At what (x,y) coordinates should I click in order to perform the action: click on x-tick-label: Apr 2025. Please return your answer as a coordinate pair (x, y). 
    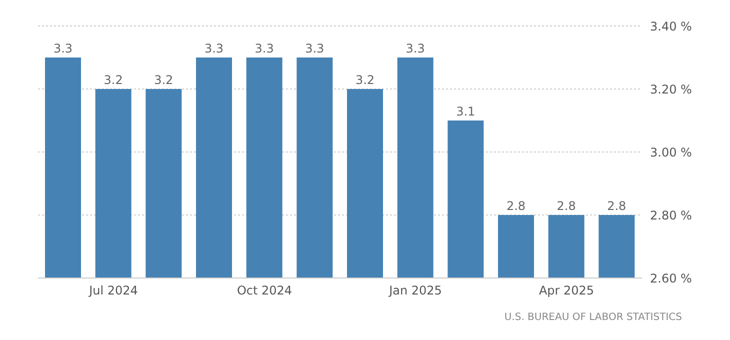
    Looking at the image, I should click on (566, 291).